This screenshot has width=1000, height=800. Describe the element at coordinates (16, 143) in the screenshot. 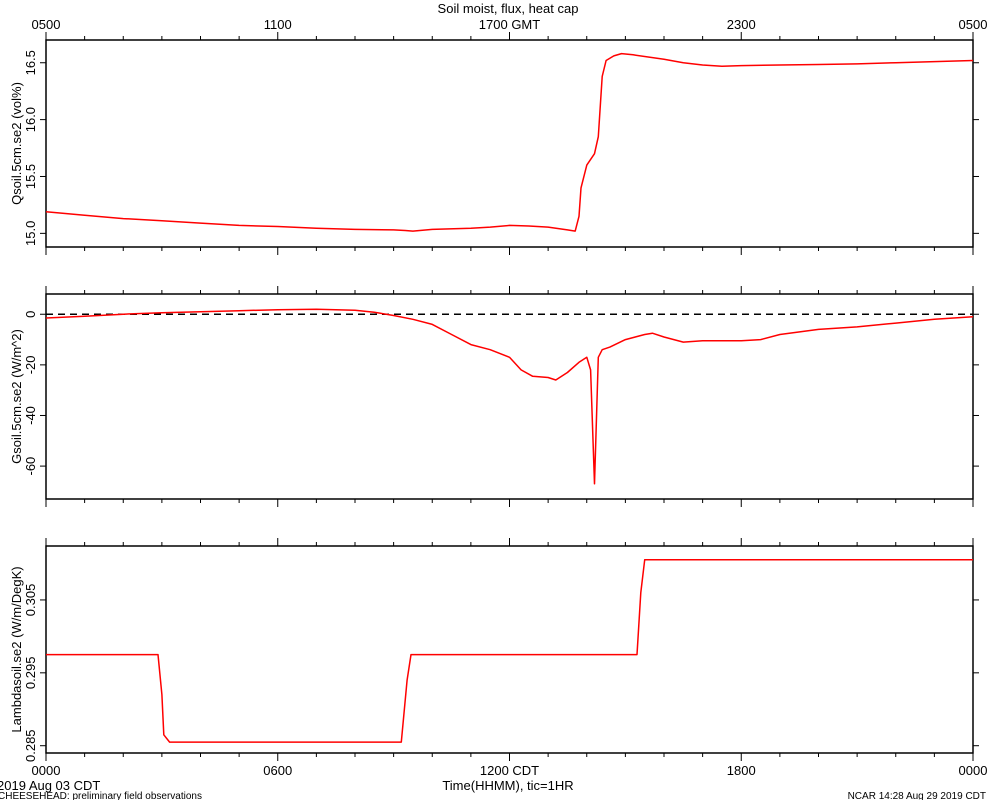

I see `y-axis-label: Qsoil.5cm.se2 (vol%)` at that location.